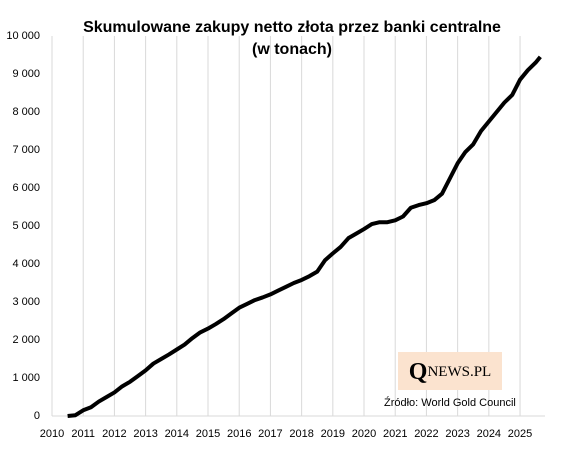 Image resolution: width=567 pixels, height=453 pixels. What do you see at coordinates (26, 112) in the screenshot?
I see `y-tick-label: 8 000` at bounding box center [26, 112].